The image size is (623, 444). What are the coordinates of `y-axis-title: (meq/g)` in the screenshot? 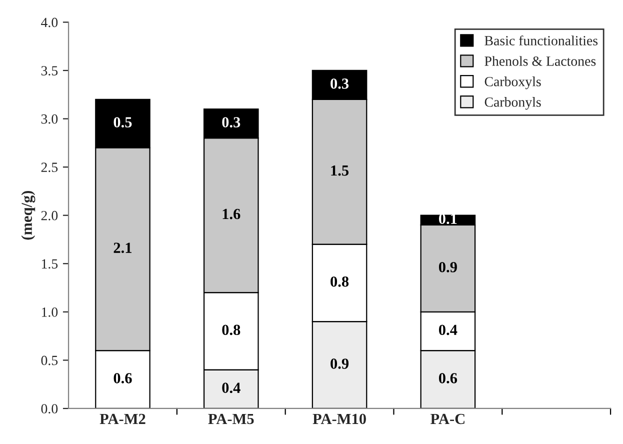 It's located at (28, 215).